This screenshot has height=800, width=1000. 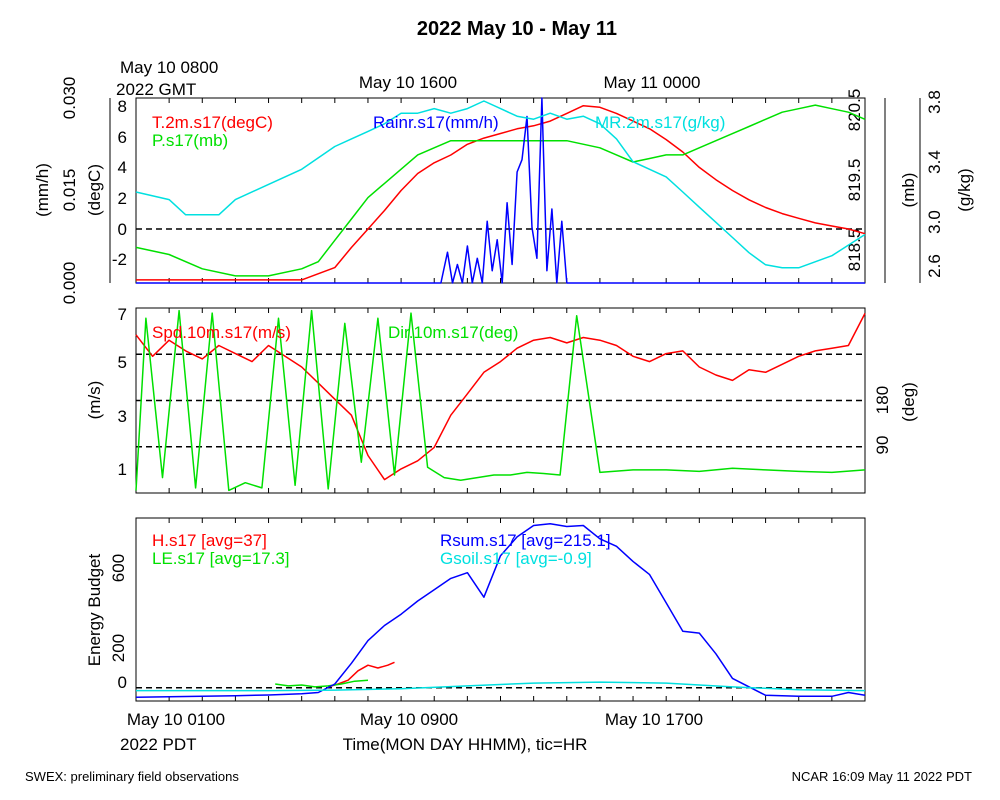 What do you see at coordinates (651, 82) in the screenshot?
I see `top-tick-label-2: May 11 0000` at bounding box center [651, 82].